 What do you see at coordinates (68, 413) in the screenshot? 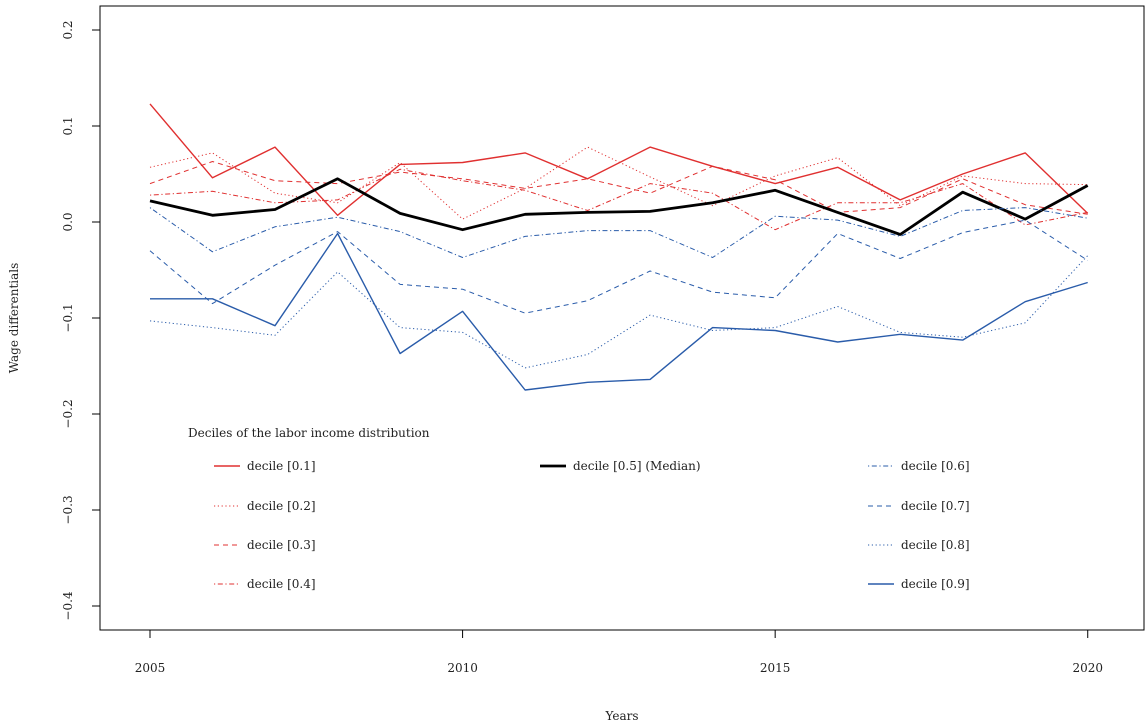
I see `y-tick-label: −0.2` at bounding box center [68, 413].